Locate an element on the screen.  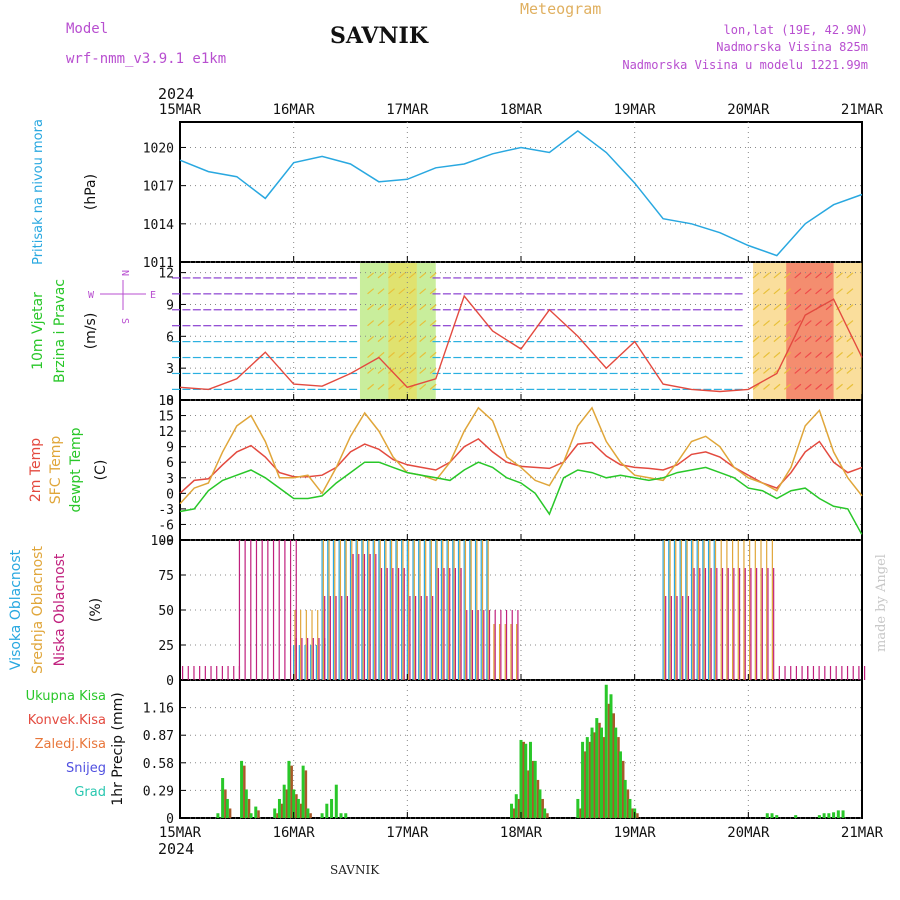
y-tick-label: 6 is located at coordinates (170, 337).